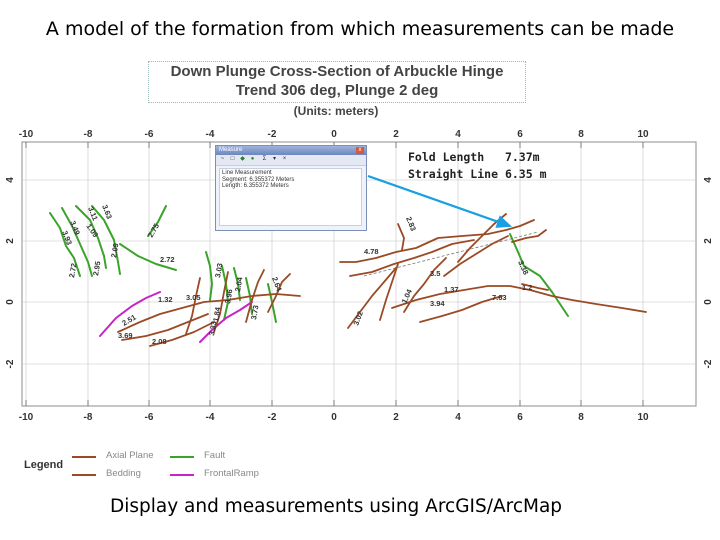 The width and height of the screenshot is (720, 540). I want to click on x-tick-label: -4, so click(210, 134).